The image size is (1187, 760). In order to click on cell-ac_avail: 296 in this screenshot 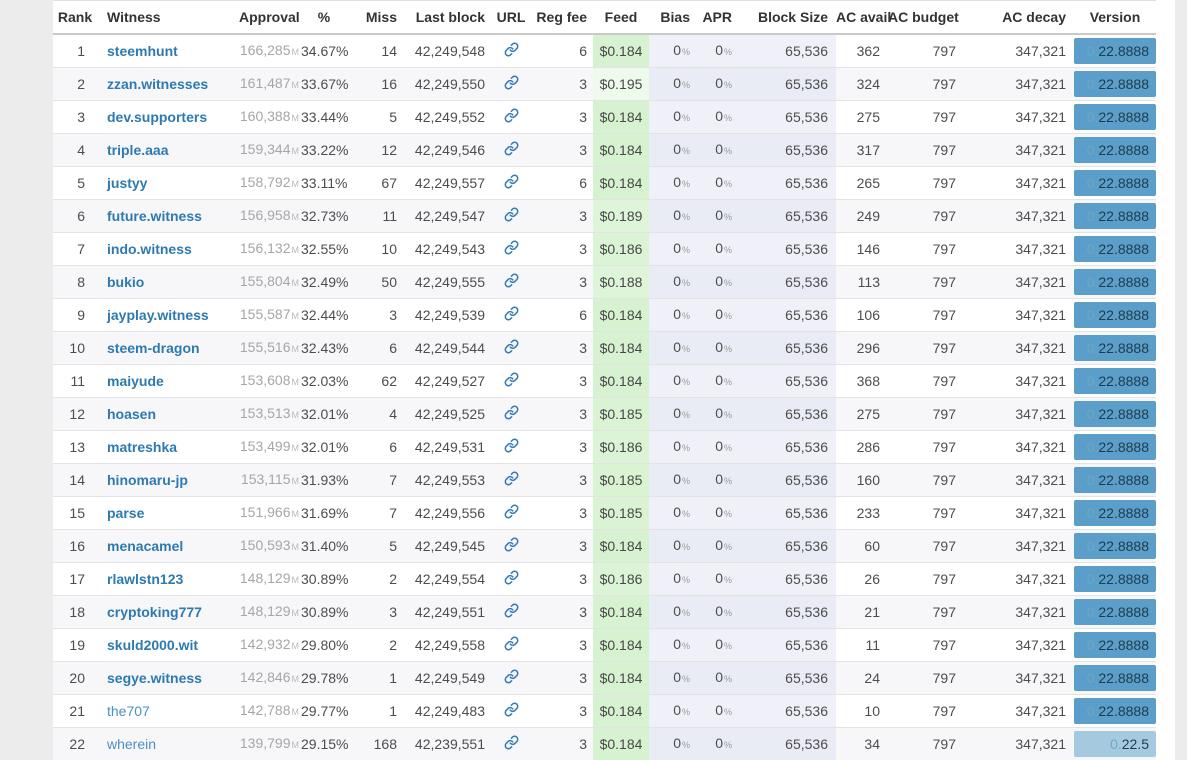, I will do `click(862, 347)`.